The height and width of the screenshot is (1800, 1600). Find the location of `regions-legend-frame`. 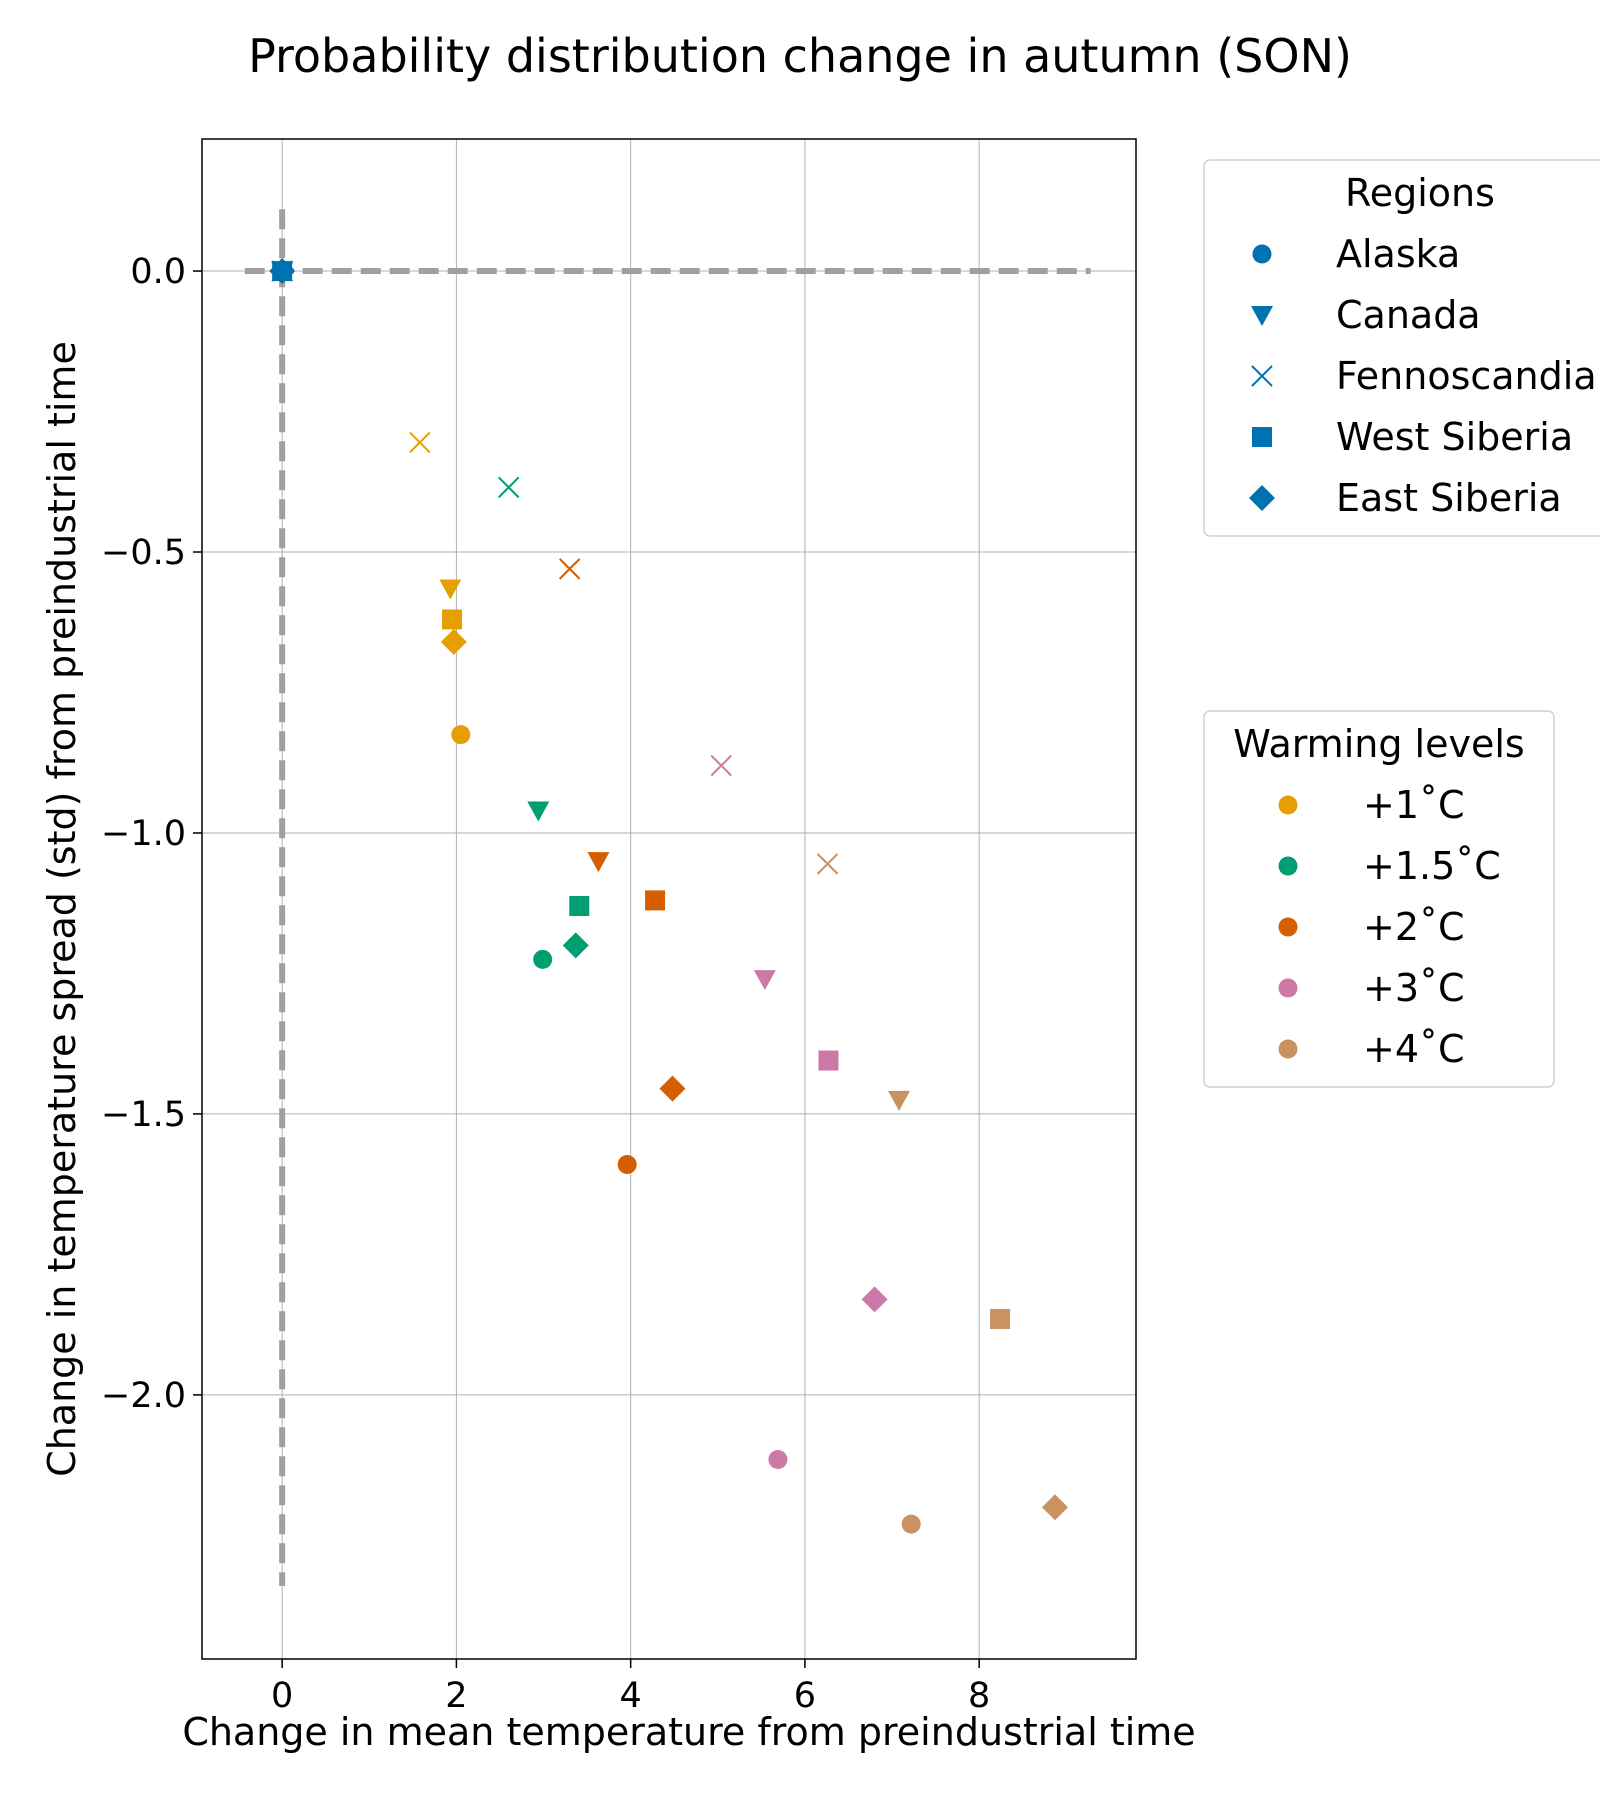

regions-legend-frame is located at coordinates (1401, 348).